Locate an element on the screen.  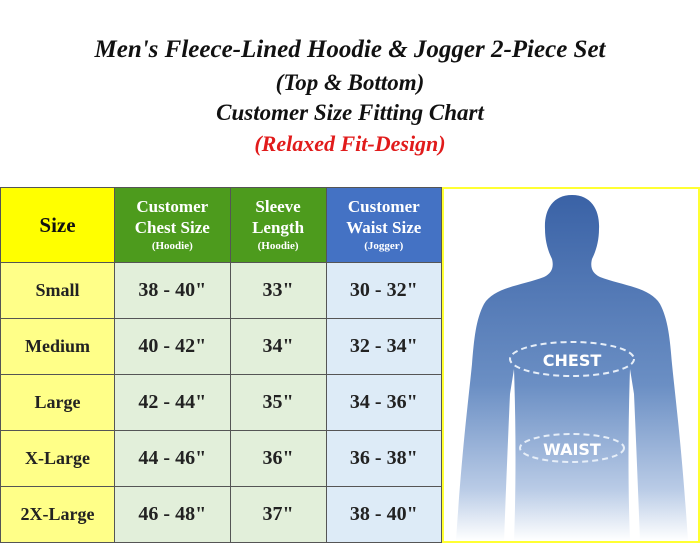
header-waist-sub: (Jogger) is located at coordinates (384, 246).